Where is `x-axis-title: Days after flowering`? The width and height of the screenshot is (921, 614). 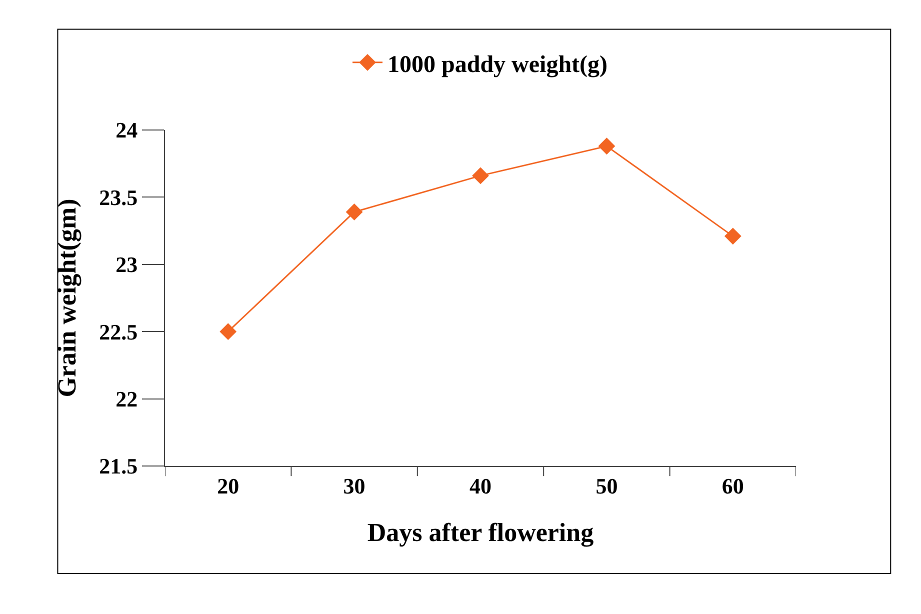 x-axis-title: Days after flowering is located at coordinates (480, 533).